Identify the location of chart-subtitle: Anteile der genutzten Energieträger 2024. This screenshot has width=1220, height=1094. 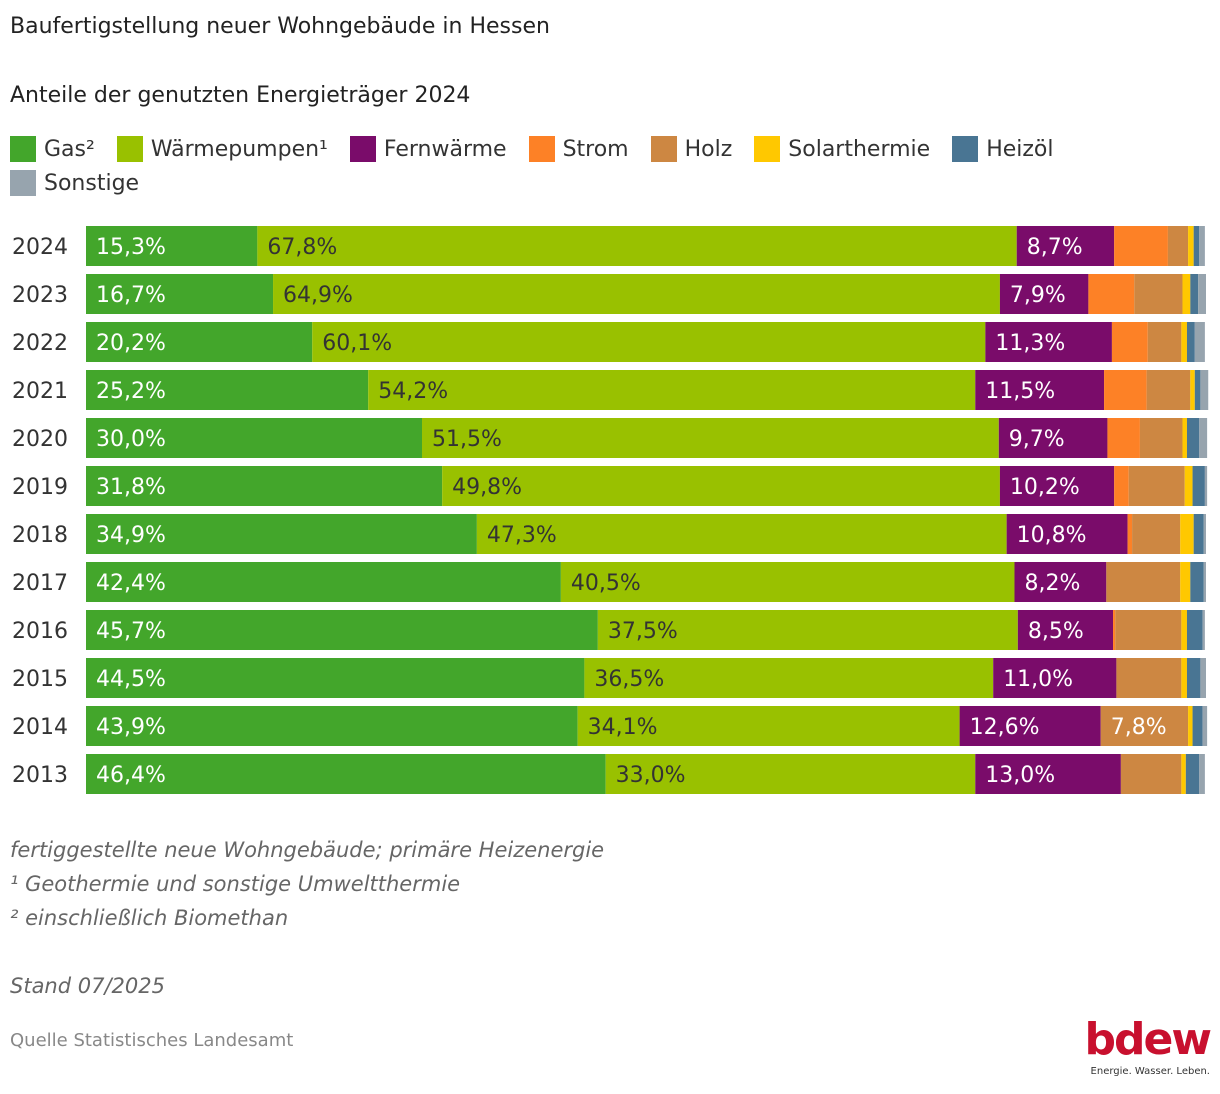
(240, 95).